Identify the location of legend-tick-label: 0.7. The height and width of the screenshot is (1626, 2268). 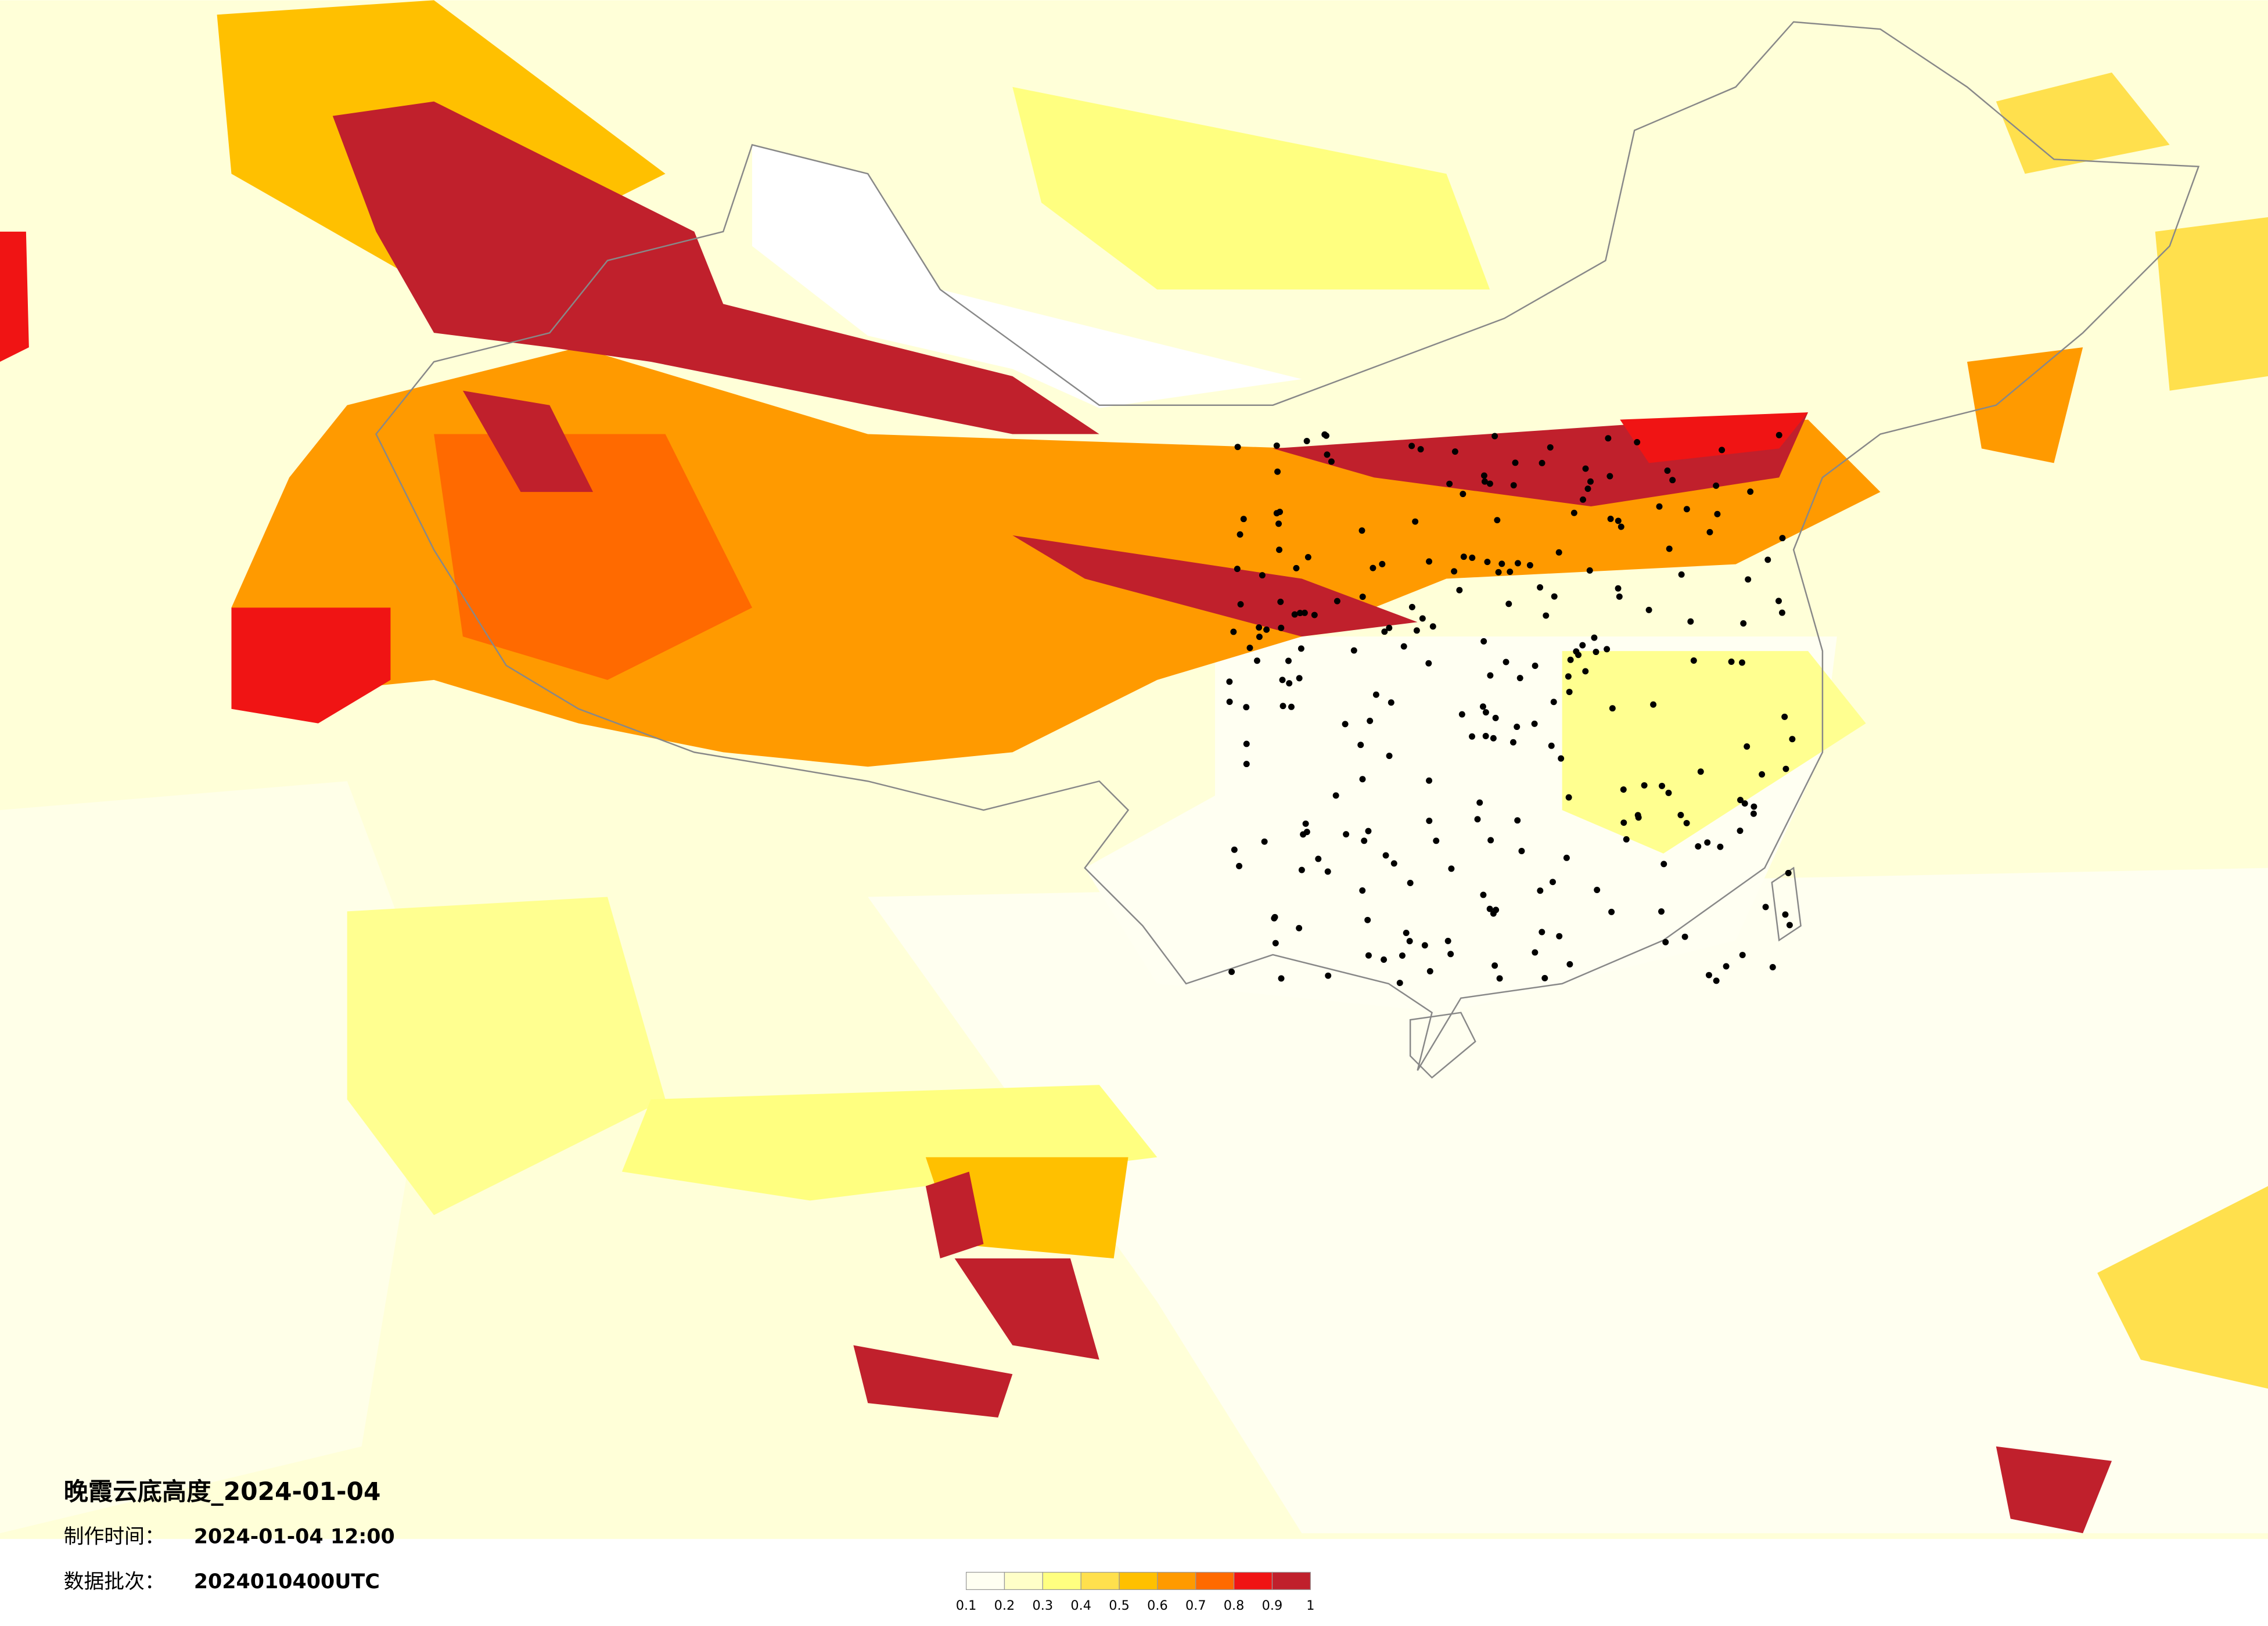
(1195, 1606).